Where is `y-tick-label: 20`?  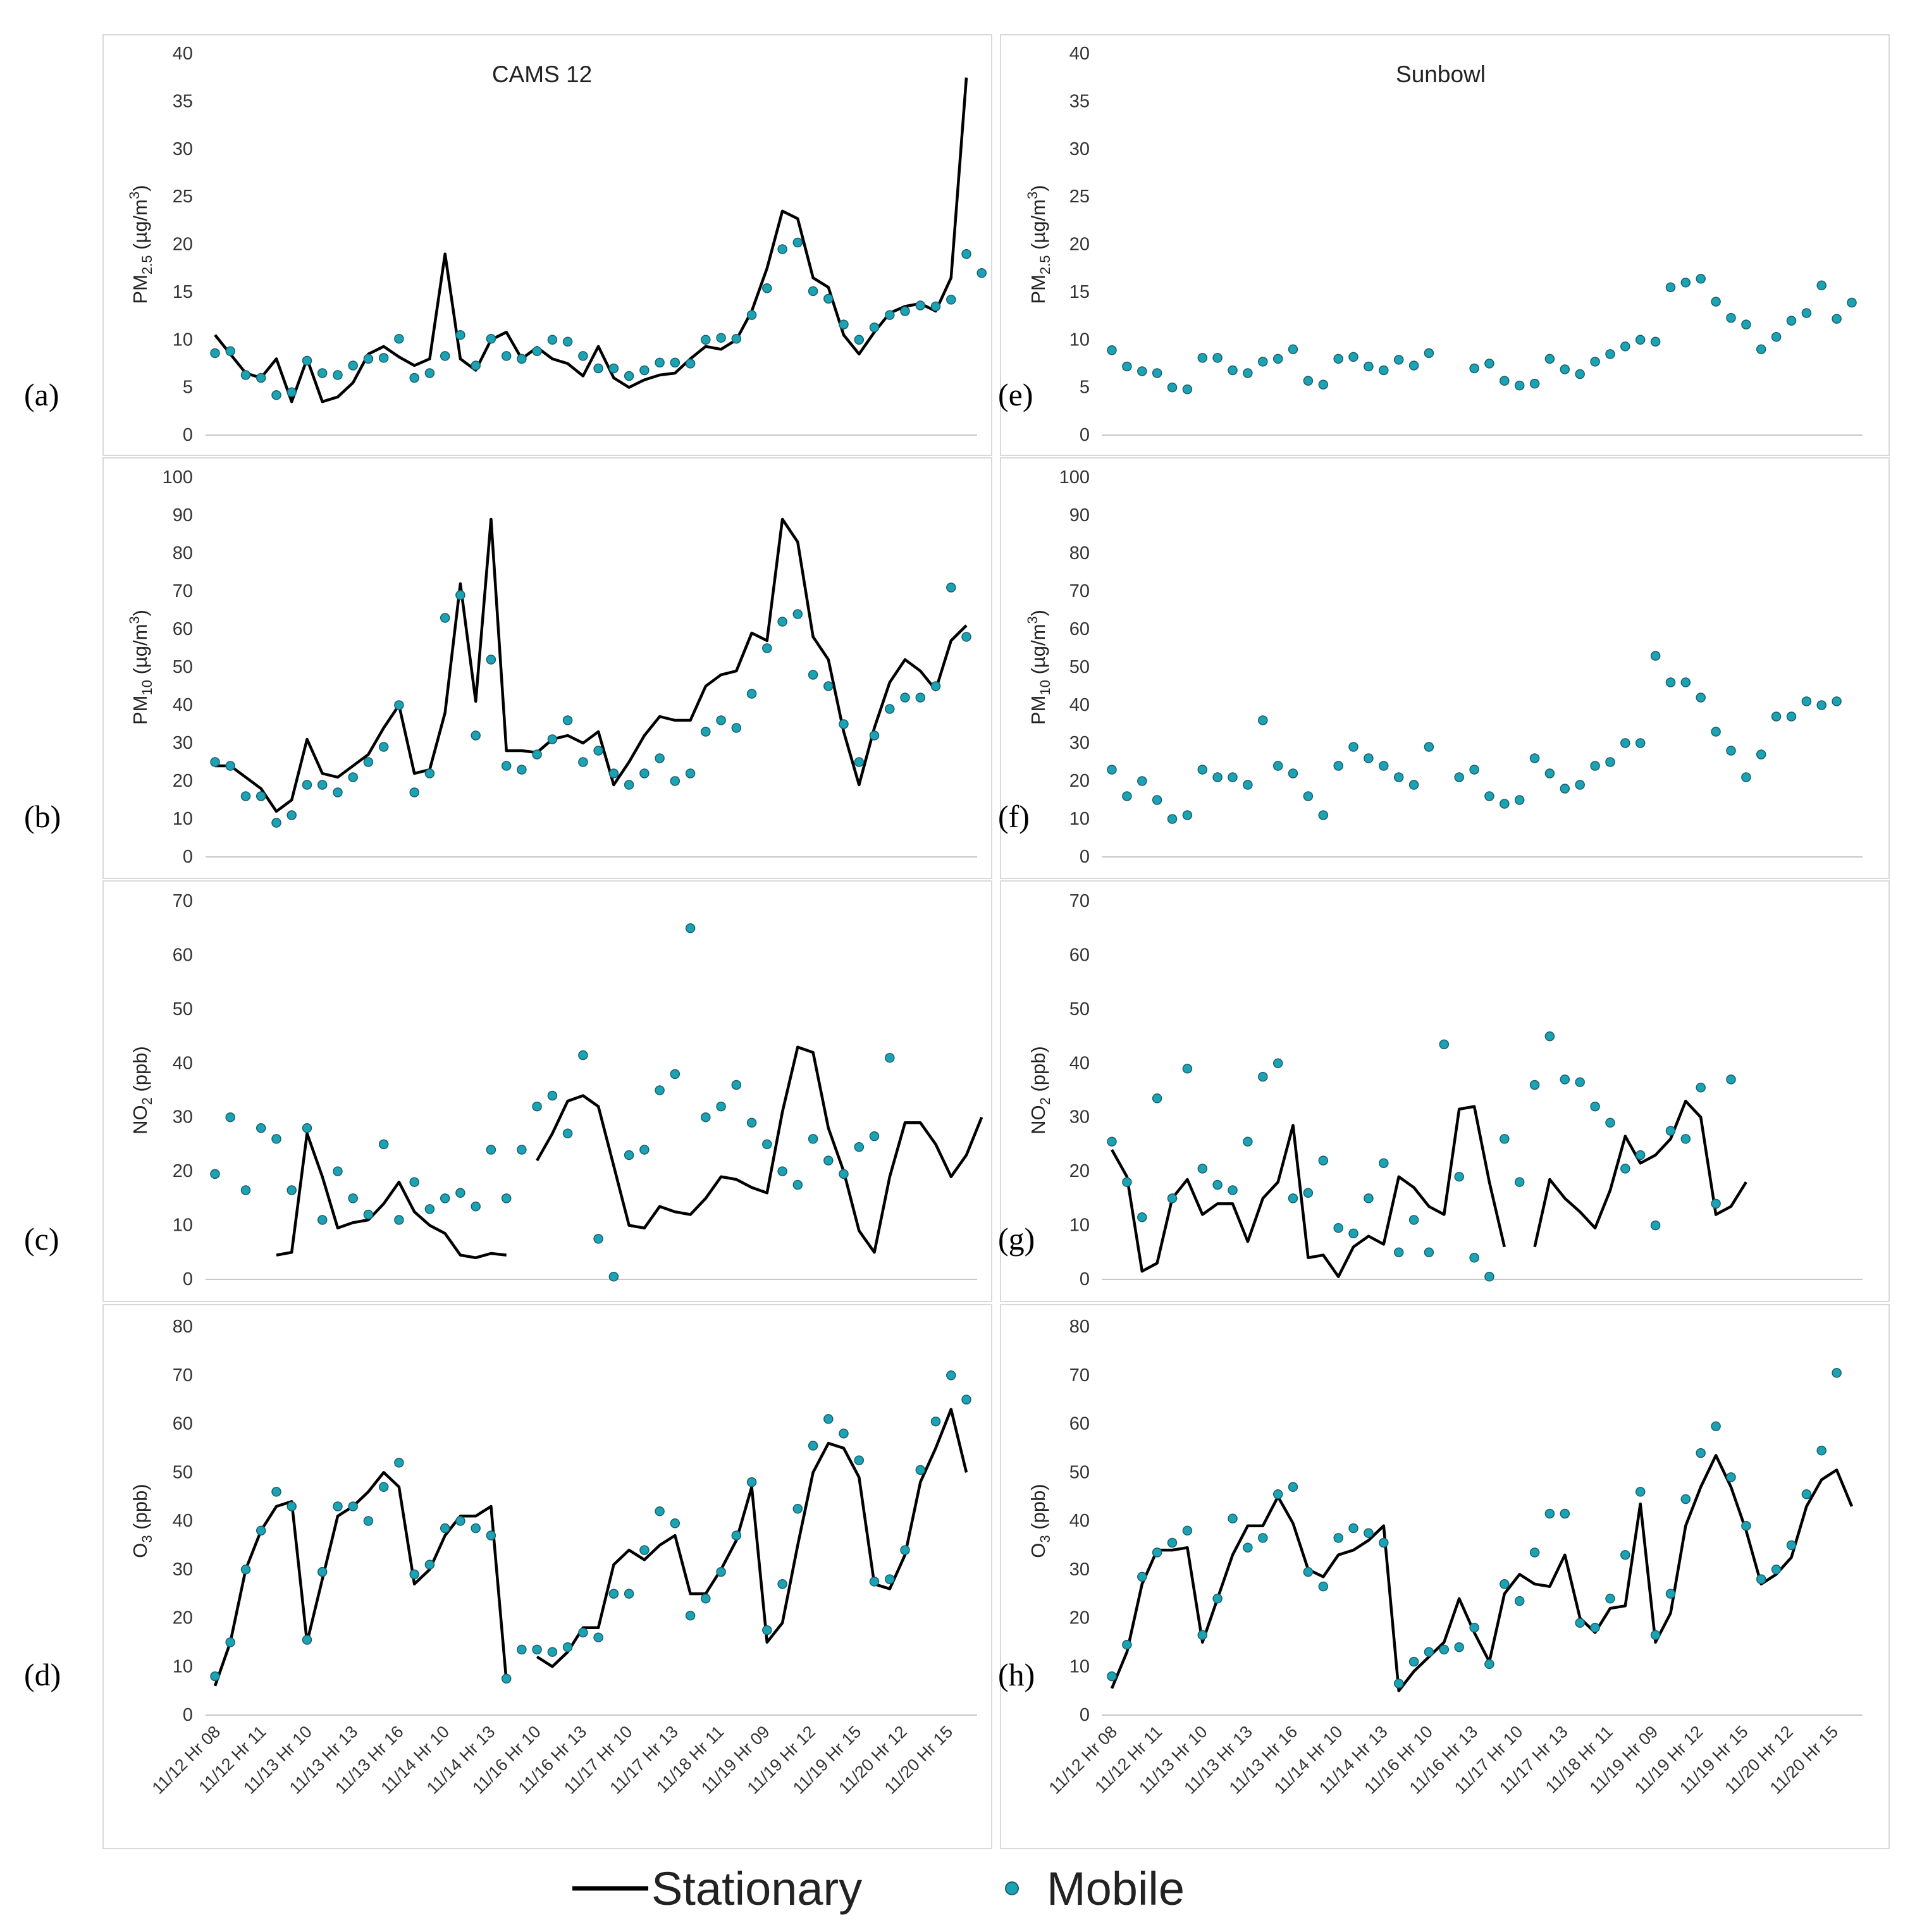 y-tick-label: 20 is located at coordinates (183, 245).